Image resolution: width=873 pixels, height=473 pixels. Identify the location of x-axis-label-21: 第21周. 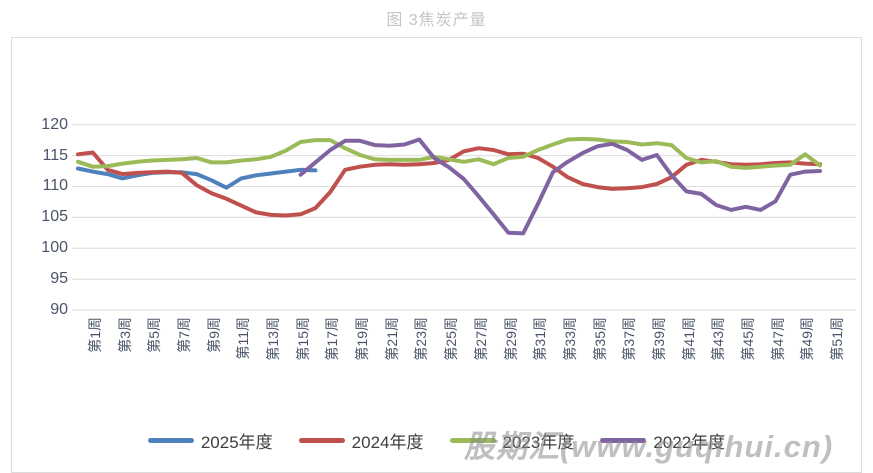
(391, 339).